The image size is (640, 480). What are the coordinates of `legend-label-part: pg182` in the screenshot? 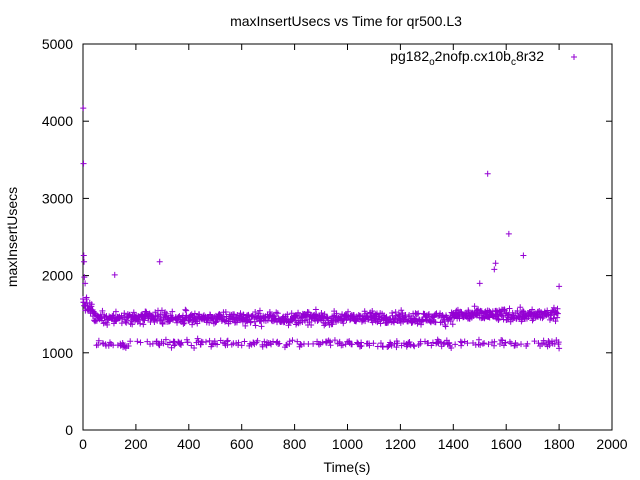 It's located at (409, 56).